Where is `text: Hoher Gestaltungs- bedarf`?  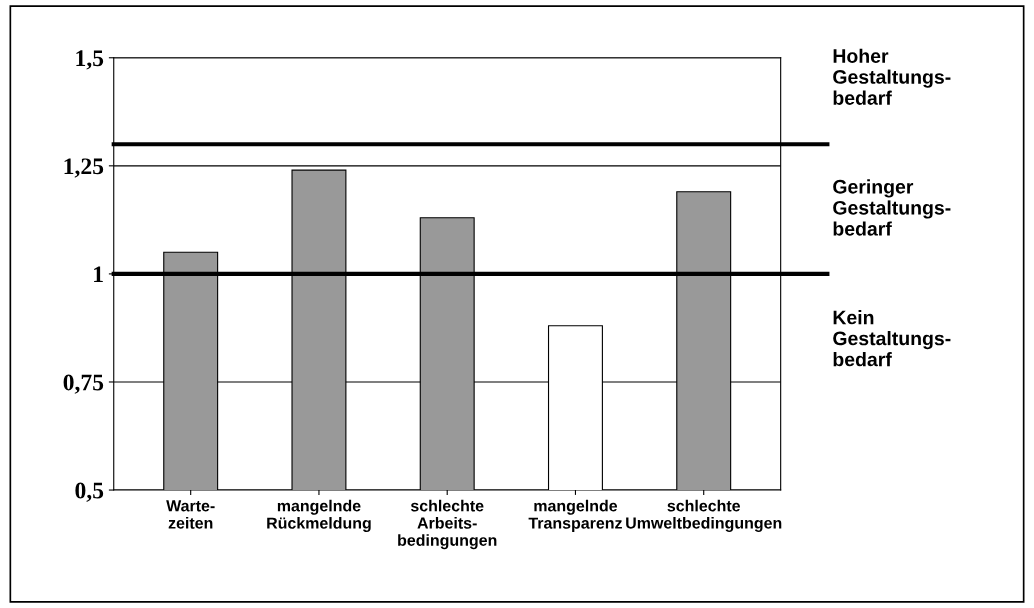
text: Hoher Gestaltungs- bedarf is located at coordinates (892, 76).